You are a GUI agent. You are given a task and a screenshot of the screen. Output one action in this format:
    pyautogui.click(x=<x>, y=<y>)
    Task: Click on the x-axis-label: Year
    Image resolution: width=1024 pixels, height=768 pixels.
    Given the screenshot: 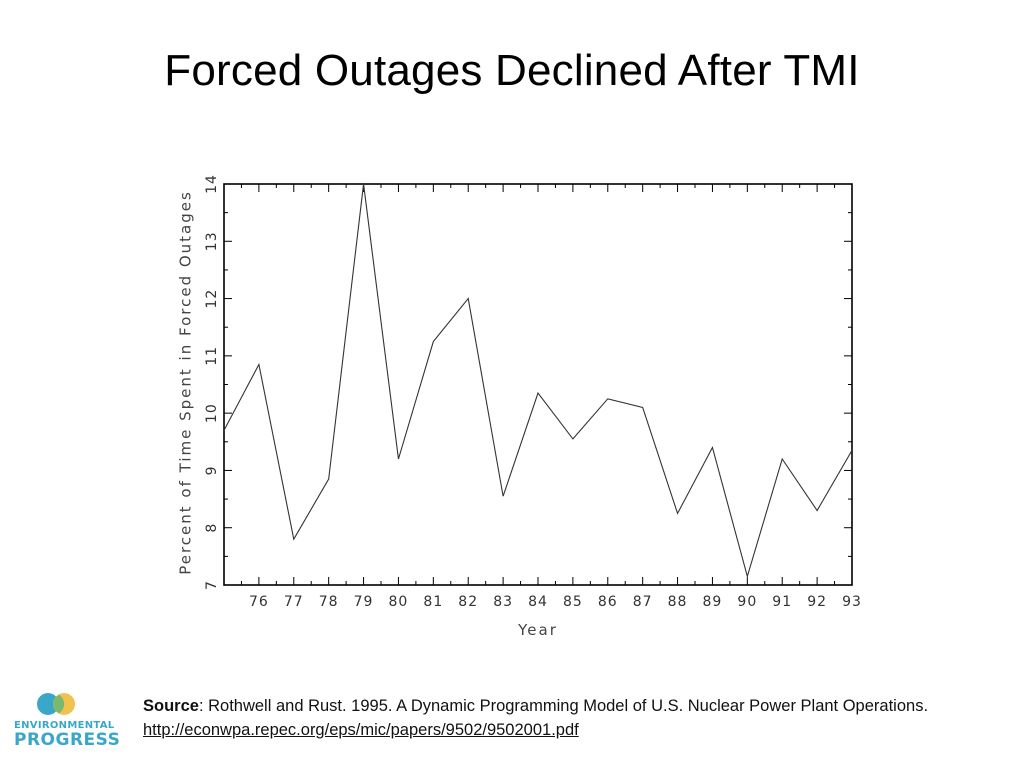 What is the action you would take?
    pyautogui.click(x=537, y=630)
    